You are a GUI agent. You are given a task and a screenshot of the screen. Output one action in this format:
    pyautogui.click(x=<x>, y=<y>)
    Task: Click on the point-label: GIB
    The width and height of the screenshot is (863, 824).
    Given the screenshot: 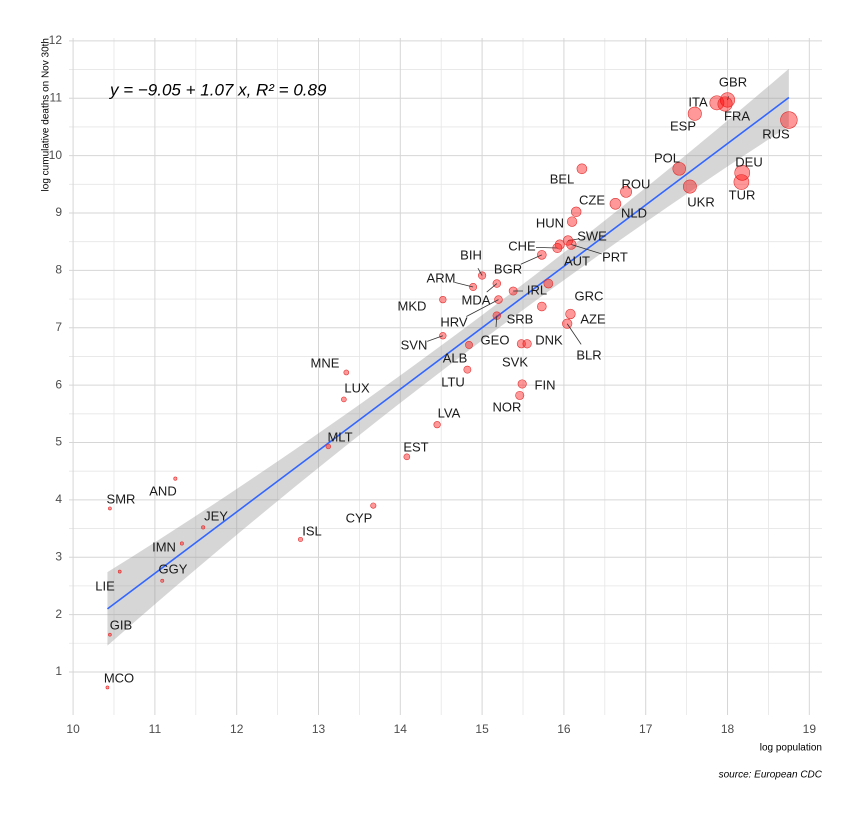 What is the action you would take?
    pyautogui.click(x=121, y=624)
    